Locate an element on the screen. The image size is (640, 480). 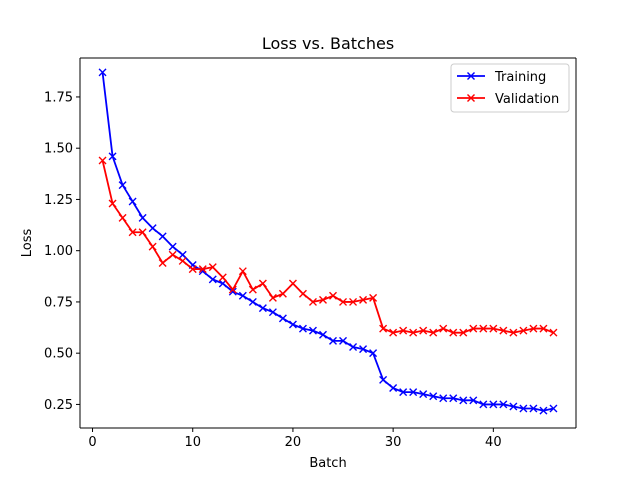
legend-label-training: Training is located at coordinates (520, 77).